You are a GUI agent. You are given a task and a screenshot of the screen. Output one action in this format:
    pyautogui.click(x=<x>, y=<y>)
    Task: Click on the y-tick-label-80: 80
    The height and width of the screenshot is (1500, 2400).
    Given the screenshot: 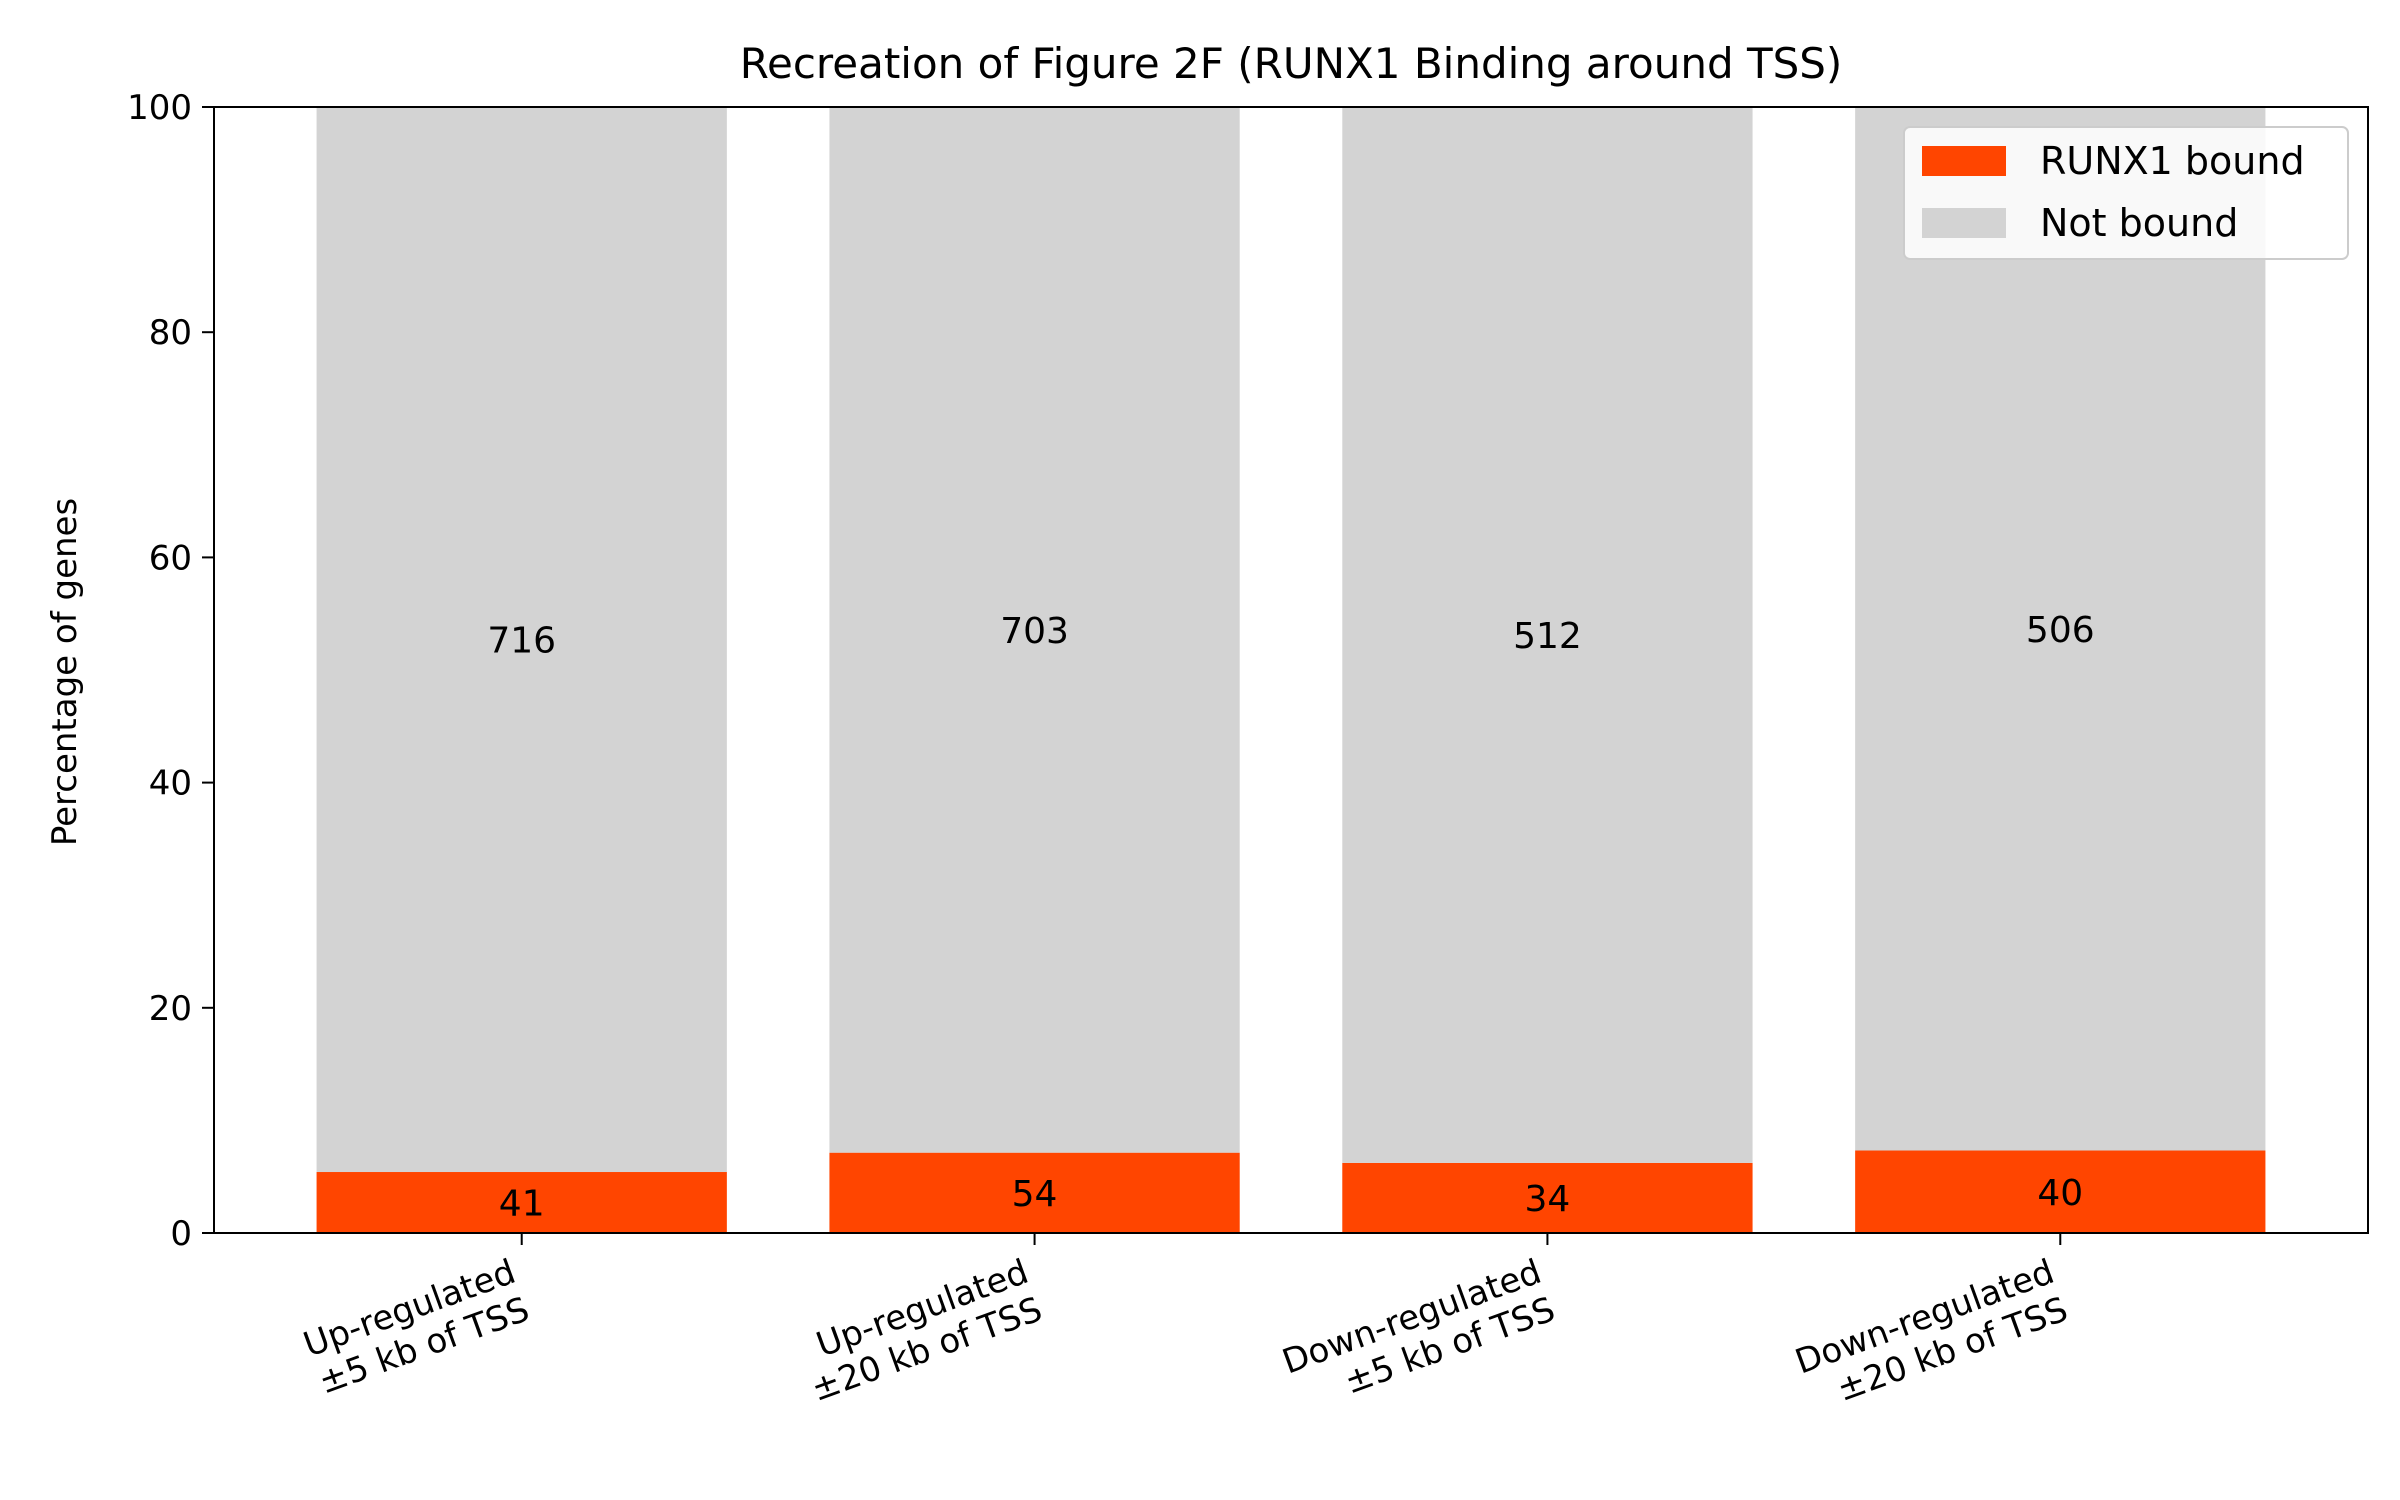 What is the action you would take?
    pyautogui.click(x=170, y=333)
    